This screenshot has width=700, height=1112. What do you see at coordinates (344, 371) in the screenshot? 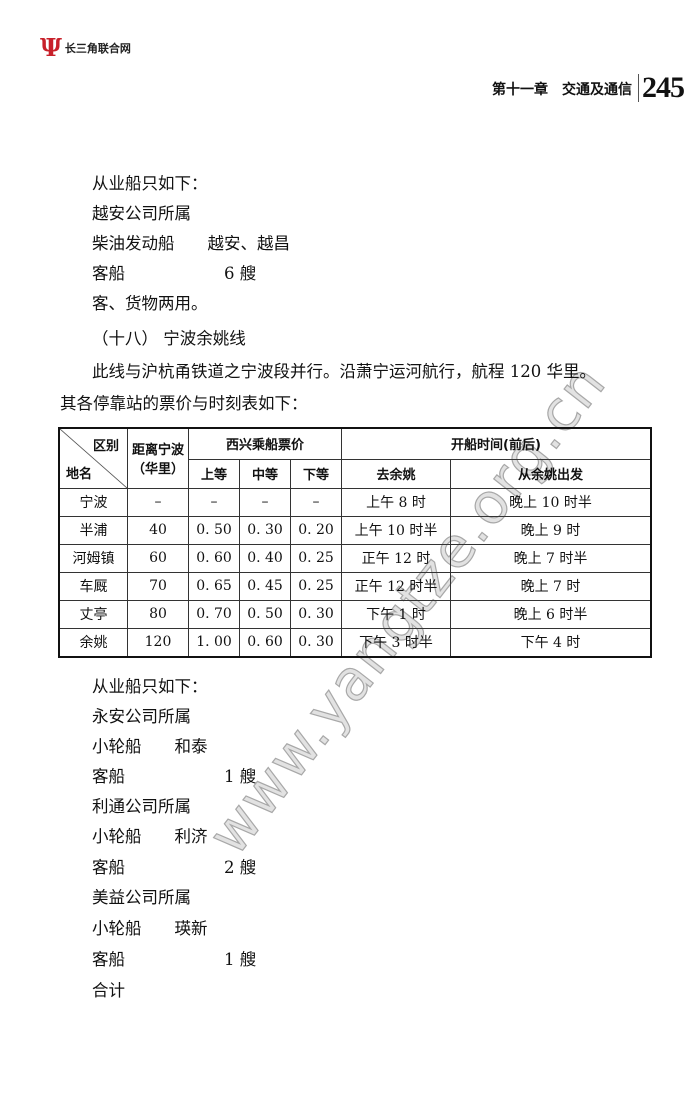
I see `paragraph-line: 此线与沪杭甬铁道之宁波段并行。沿萧宁运河航行，航程 120 华里。` at bounding box center [344, 371].